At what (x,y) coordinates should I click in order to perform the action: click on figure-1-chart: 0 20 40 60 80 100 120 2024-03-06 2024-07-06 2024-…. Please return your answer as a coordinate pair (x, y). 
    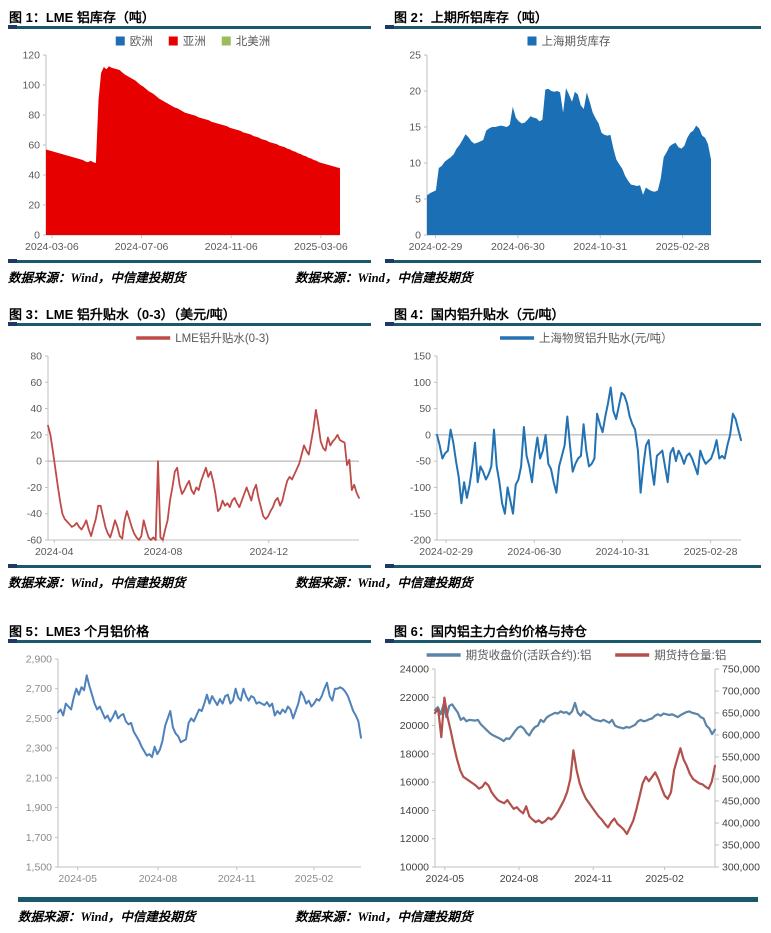
    Looking at the image, I should click on (184, 143).